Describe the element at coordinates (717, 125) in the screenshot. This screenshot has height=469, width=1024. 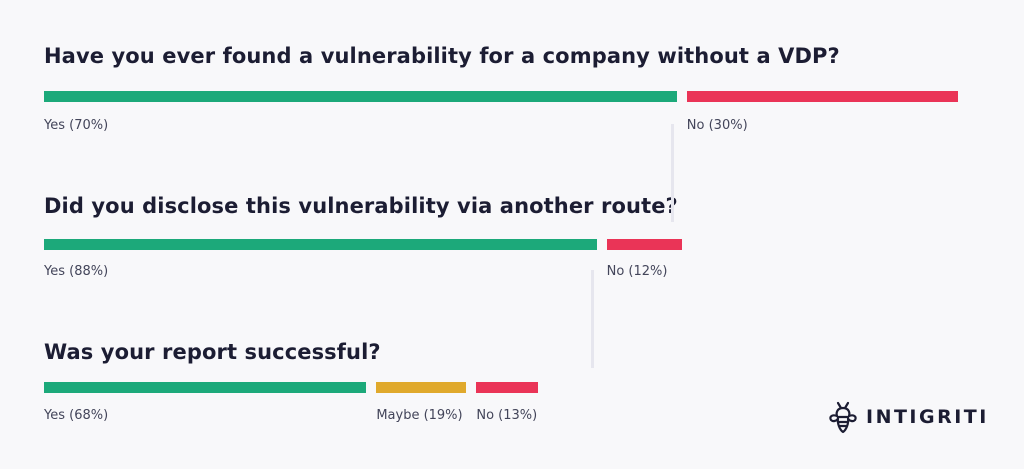
I see `bar-label-1-2: No (30%)` at that location.